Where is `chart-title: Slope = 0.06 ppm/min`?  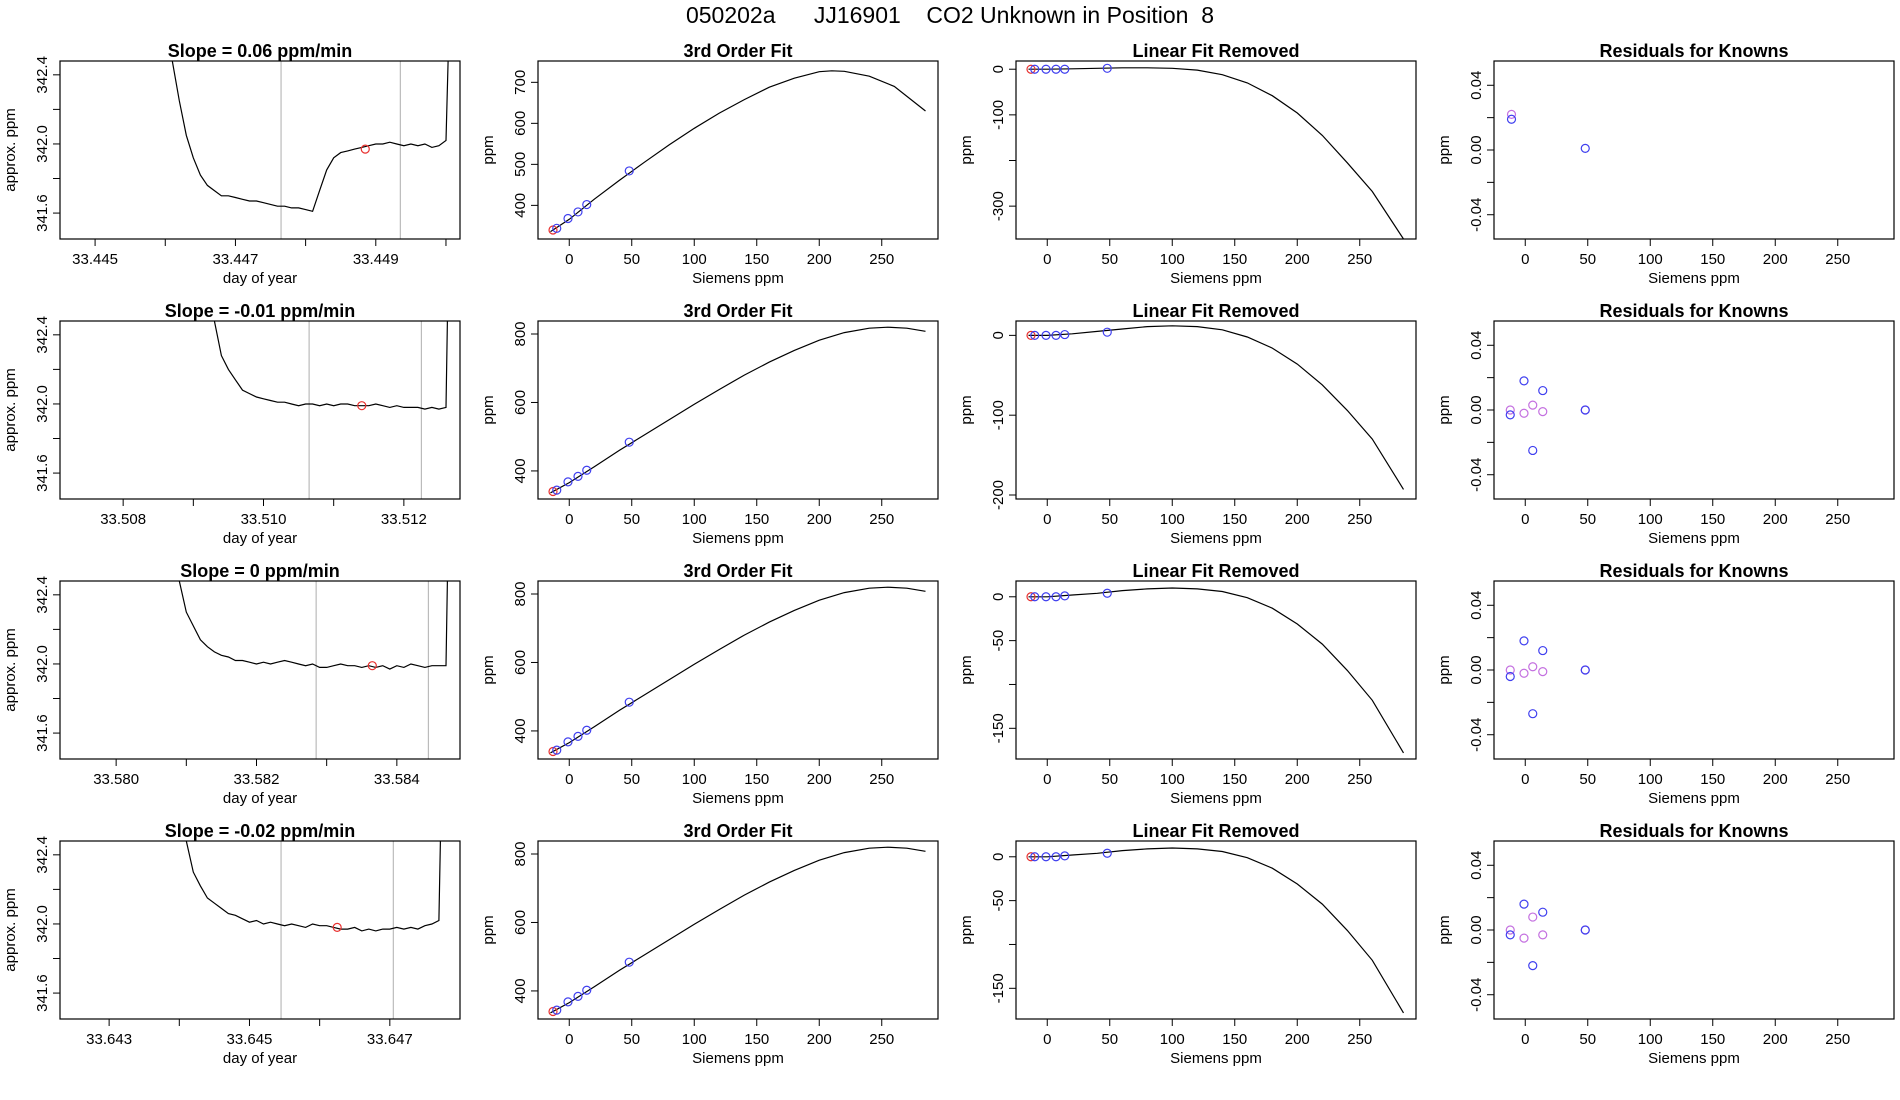
chart-title: Slope = 0.06 ppm/min is located at coordinates (260, 51).